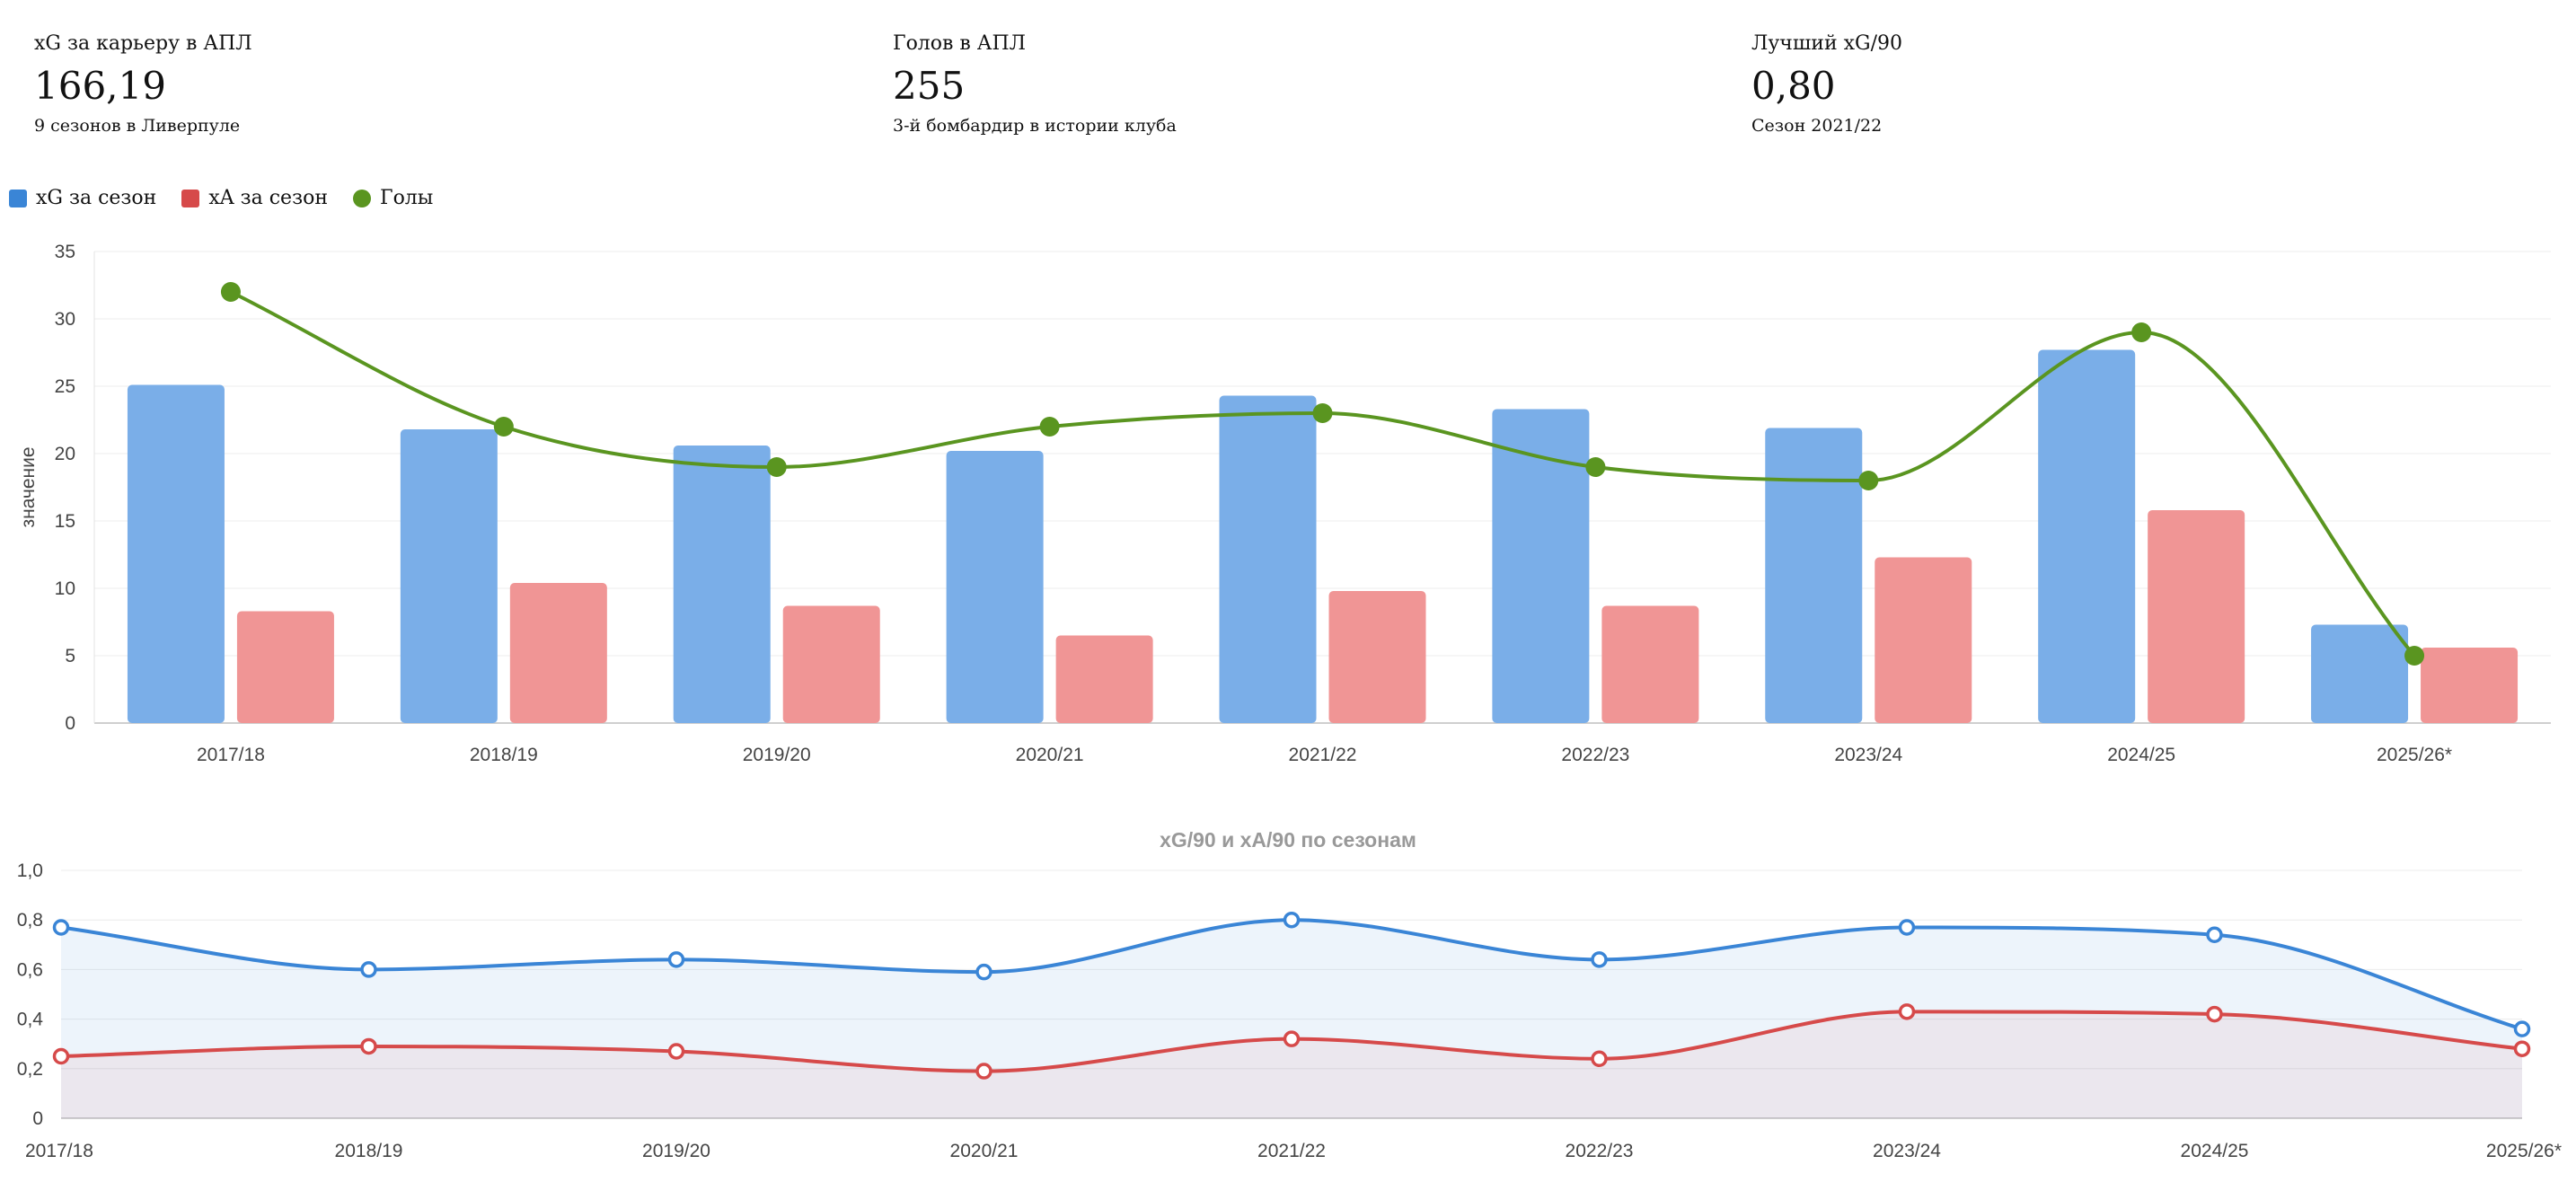 The image size is (2576, 1200). What do you see at coordinates (65, 454) in the screenshot?
I see `y-tick-label: 20` at bounding box center [65, 454].